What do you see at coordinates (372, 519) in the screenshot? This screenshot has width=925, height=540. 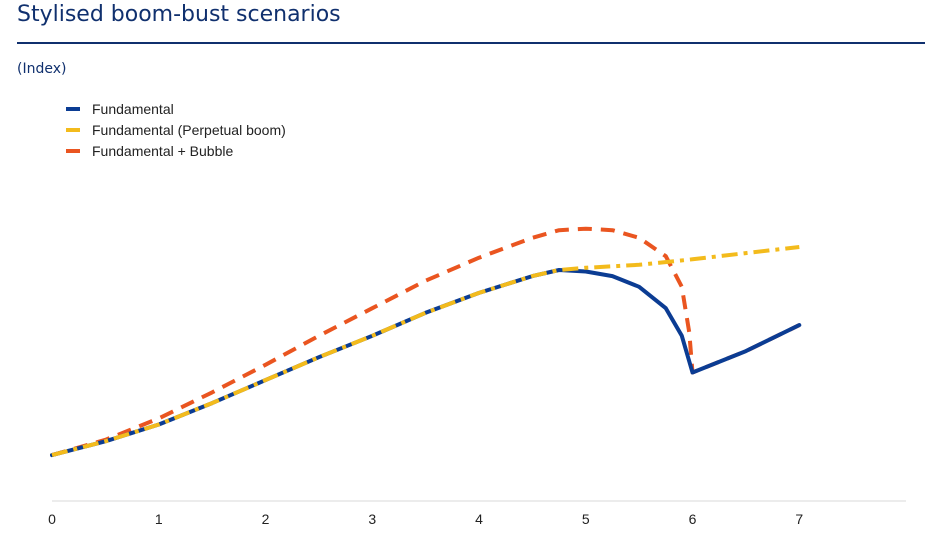 I see `x-tick-label: 3` at bounding box center [372, 519].